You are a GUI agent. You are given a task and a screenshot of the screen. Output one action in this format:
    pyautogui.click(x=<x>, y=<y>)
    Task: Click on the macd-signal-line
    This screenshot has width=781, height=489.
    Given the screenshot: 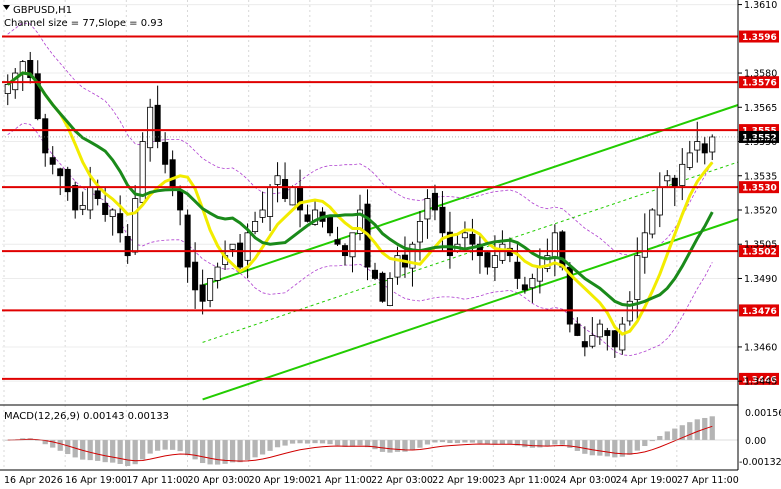 What is the action you would take?
    pyautogui.click(x=360, y=443)
    